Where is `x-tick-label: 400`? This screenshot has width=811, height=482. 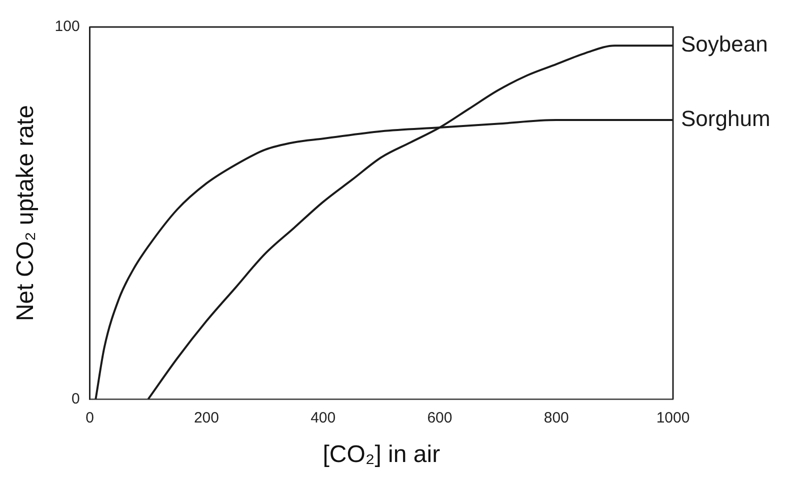 x-tick-label: 400 is located at coordinates (323, 417).